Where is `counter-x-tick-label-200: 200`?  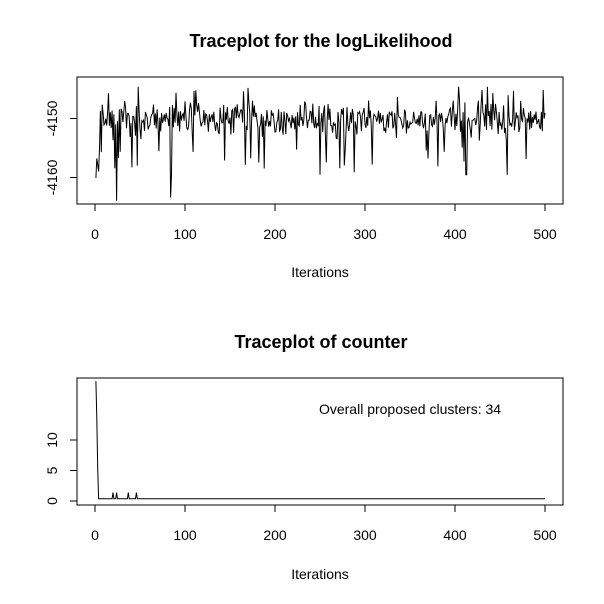
counter-x-tick-label-200: 200 is located at coordinates (275, 535).